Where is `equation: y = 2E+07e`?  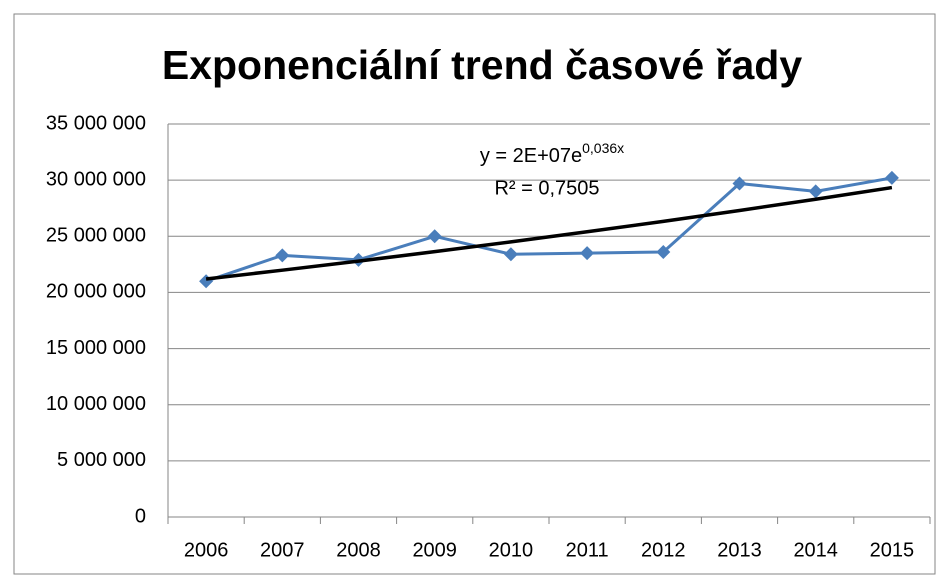 equation: y = 2E+07e is located at coordinates (531, 156).